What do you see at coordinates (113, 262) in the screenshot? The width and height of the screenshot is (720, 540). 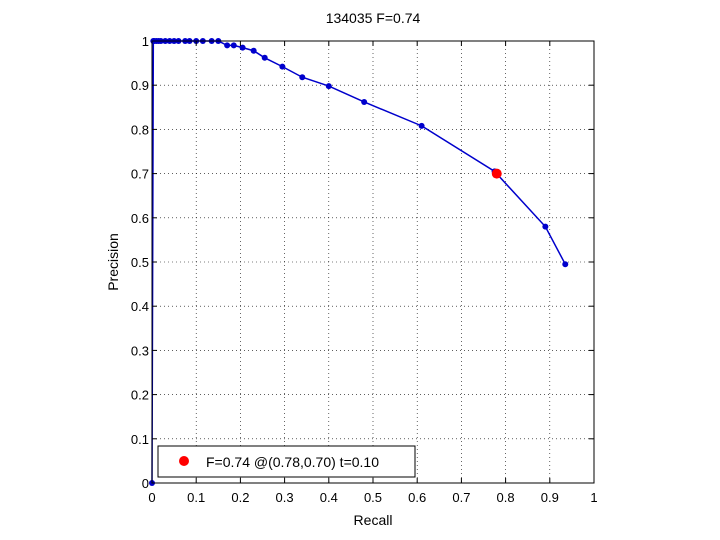 I see `y-axis-label: Precision` at bounding box center [113, 262].